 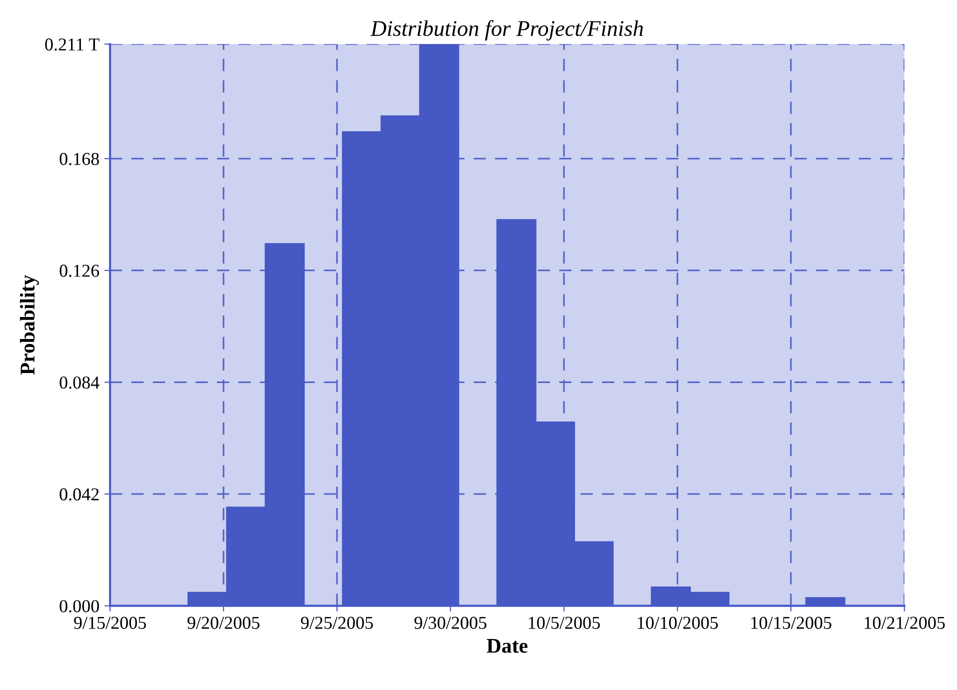 I want to click on x-tick-label: 9/20/2005, so click(x=224, y=622).